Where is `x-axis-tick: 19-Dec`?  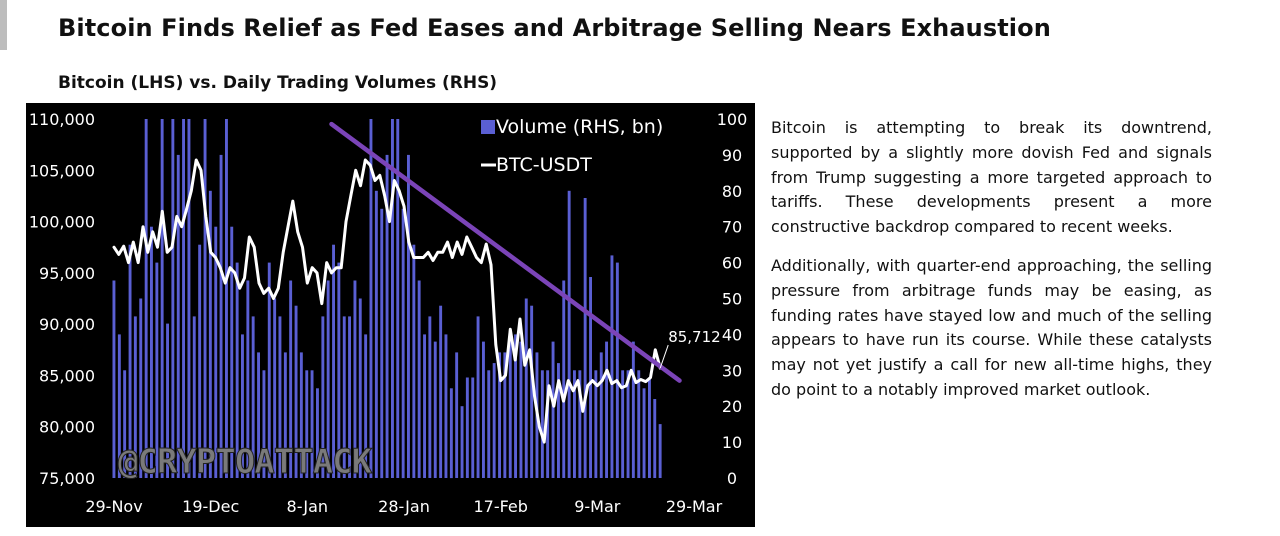 x-axis-tick: 19-Dec is located at coordinates (210, 506).